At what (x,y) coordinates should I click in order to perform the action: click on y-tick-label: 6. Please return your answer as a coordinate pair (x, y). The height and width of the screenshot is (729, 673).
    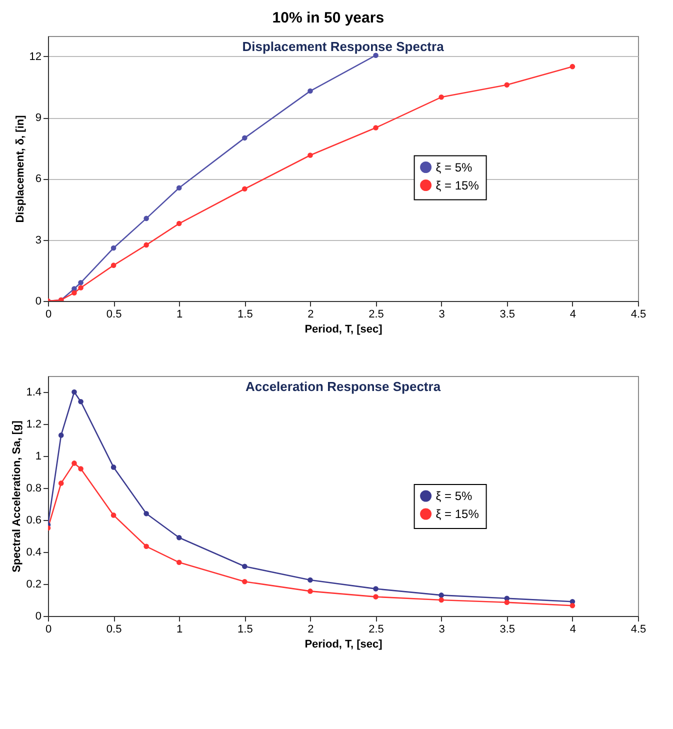
    Looking at the image, I should click on (38, 179).